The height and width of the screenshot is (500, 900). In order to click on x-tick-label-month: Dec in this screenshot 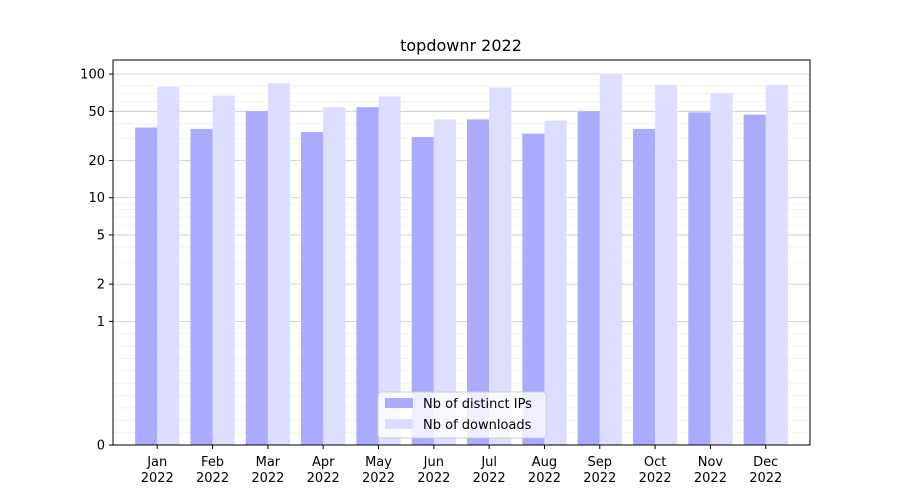, I will do `click(765, 462)`.